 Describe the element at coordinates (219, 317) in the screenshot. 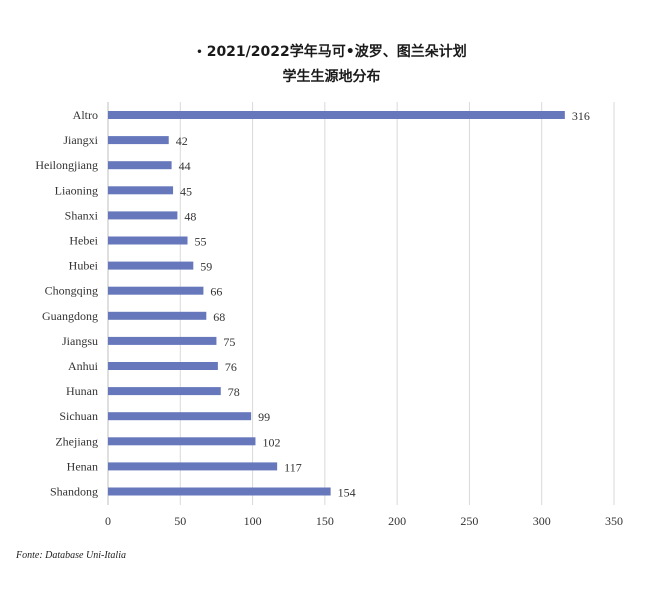

I see `value-label: 68` at that location.